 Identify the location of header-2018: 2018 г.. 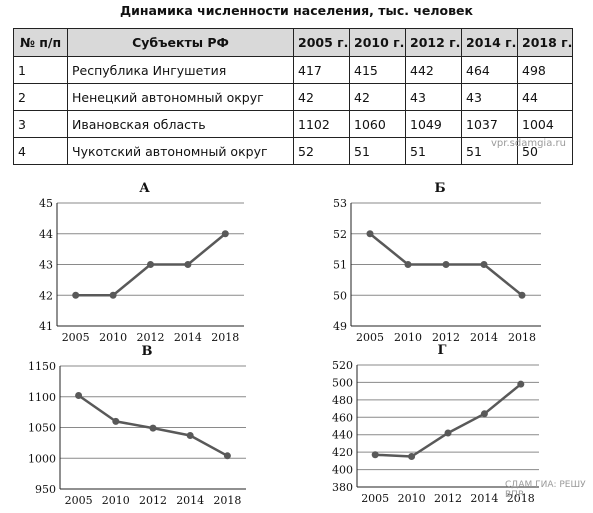
(545, 42).